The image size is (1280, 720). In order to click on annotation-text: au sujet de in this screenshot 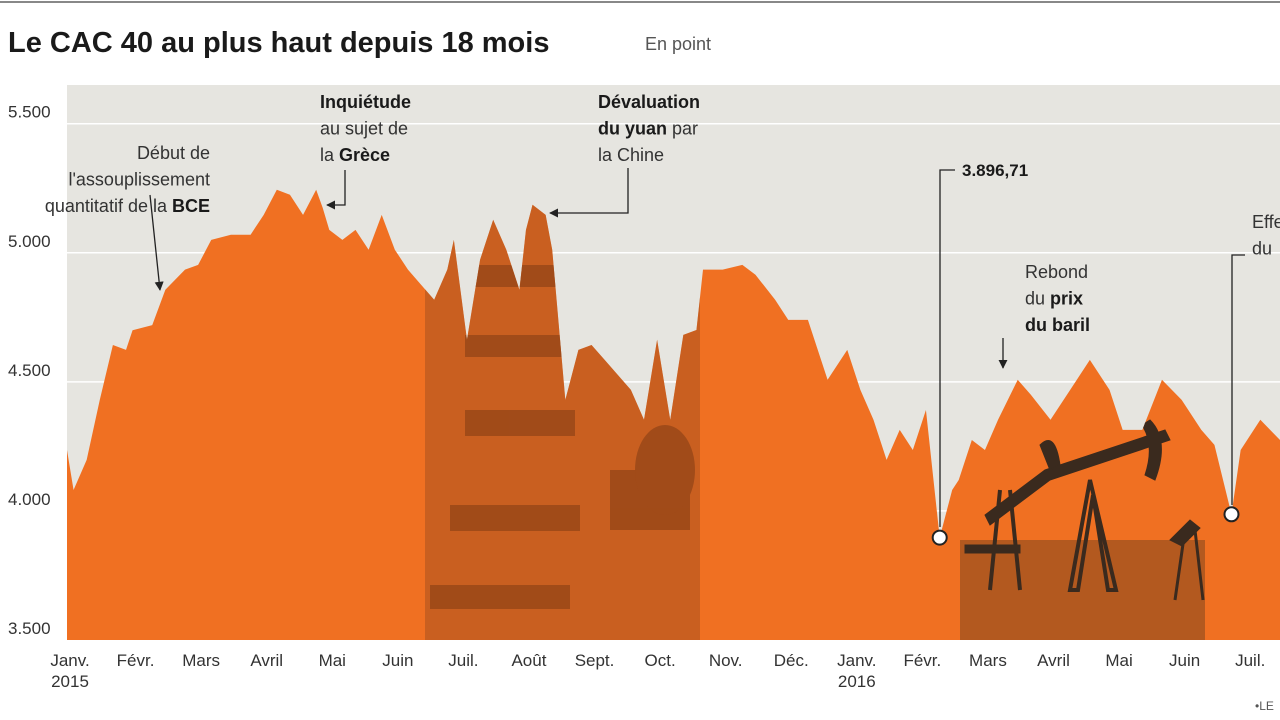, I will do `click(364, 129)`.